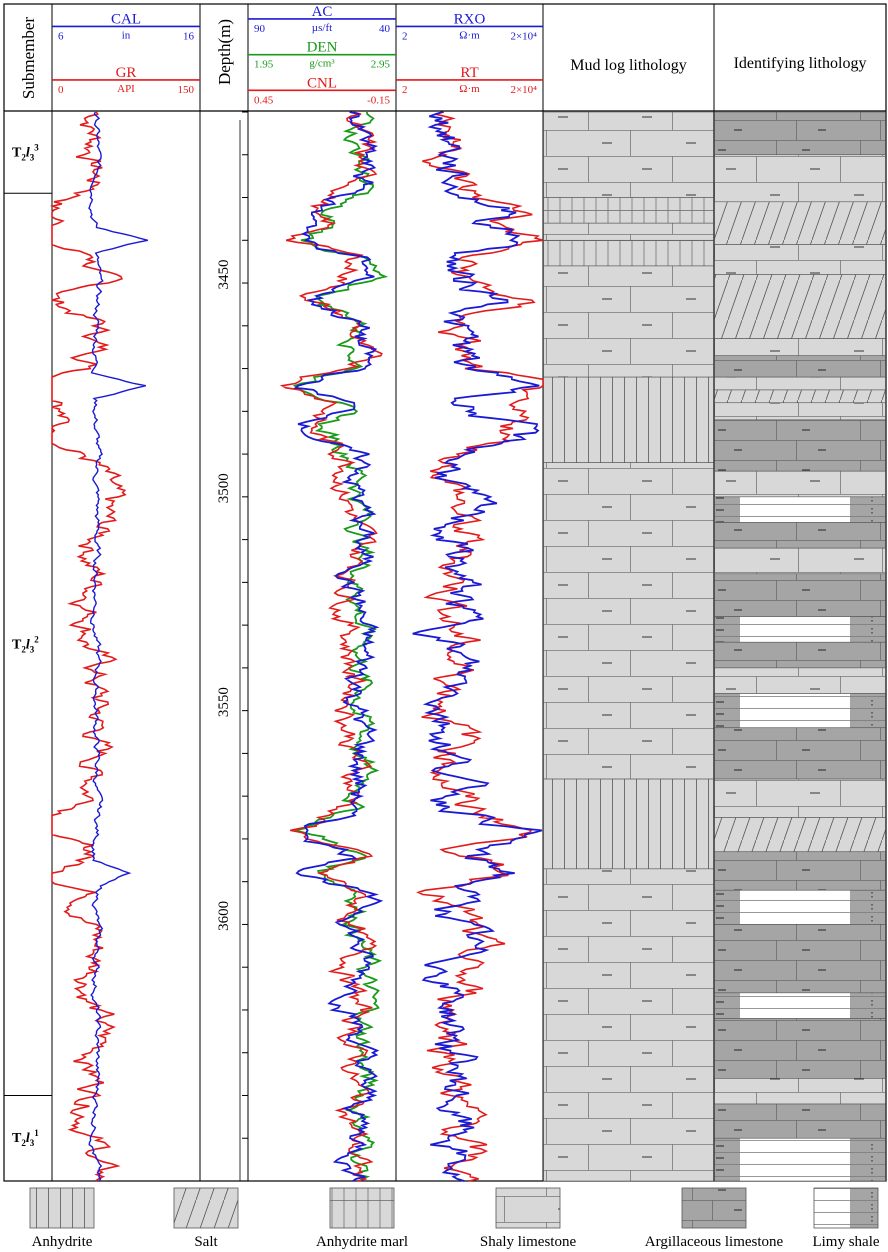  I want to click on curve-header-rt: RT 2 Ω·m 2×10⁴, so click(469, 80).